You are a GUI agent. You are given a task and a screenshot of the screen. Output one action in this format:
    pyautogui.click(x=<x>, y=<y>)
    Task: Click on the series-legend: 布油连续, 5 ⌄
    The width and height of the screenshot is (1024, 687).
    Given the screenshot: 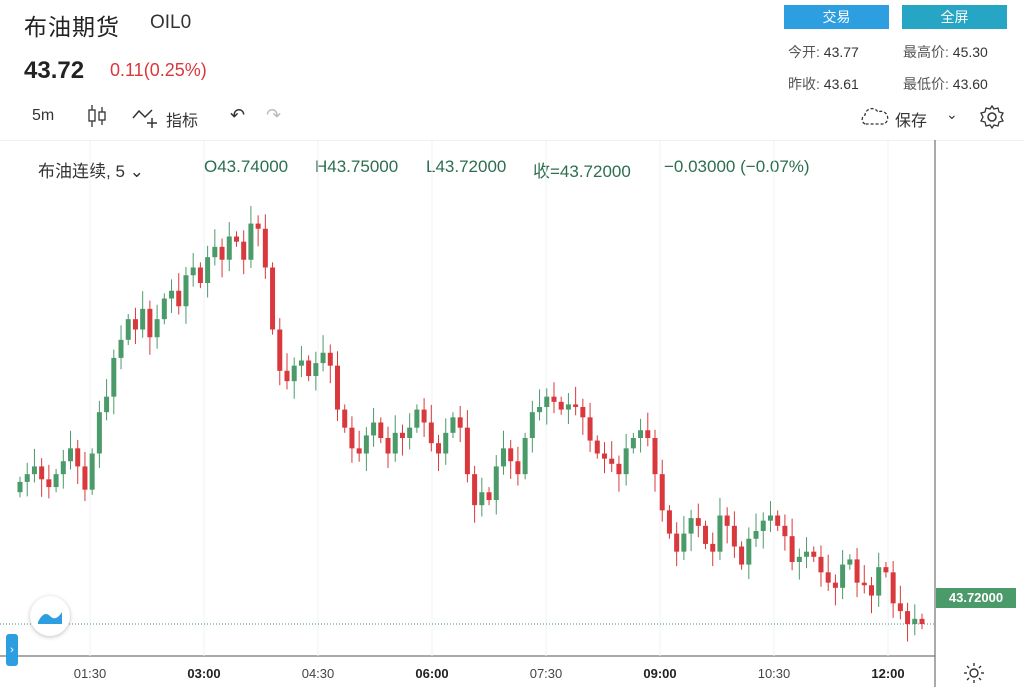 What is the action you would take?
    pyautogui.click(x=91, y=169)
    